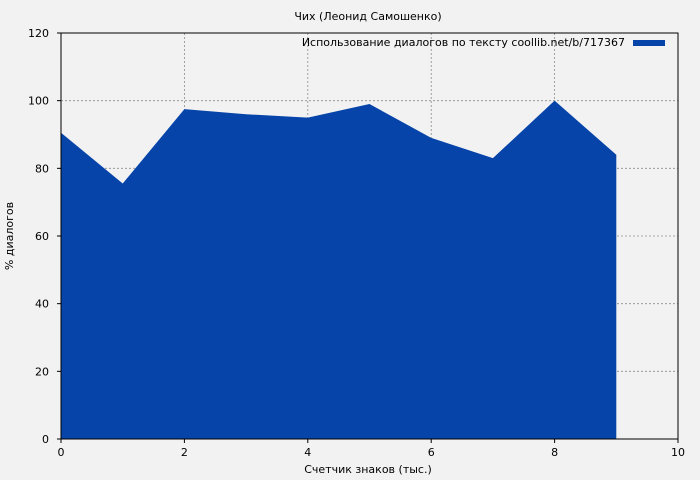 The width and height of the screenshot is (700, 480). What do you see at coordinates (184, 452) in the screenshot?
I see `x-tick-label: 2` at bounding box center [184, 452].